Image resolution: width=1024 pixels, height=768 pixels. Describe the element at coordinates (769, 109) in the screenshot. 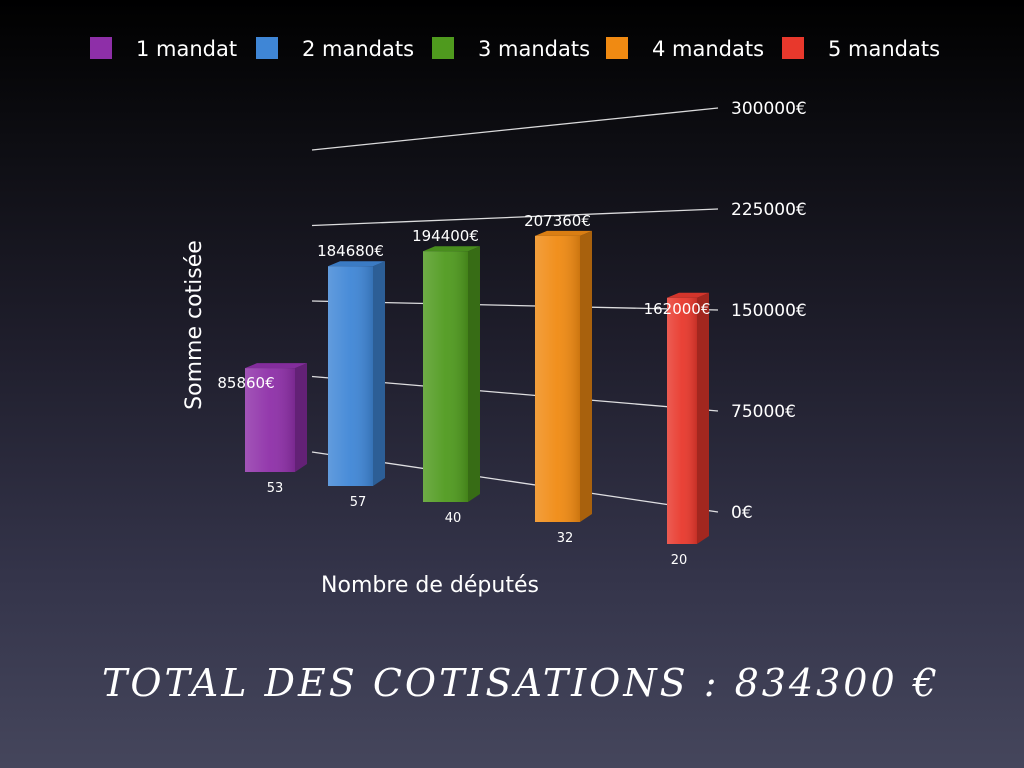

I see `y-tick-label-4: 300000€` at that location.